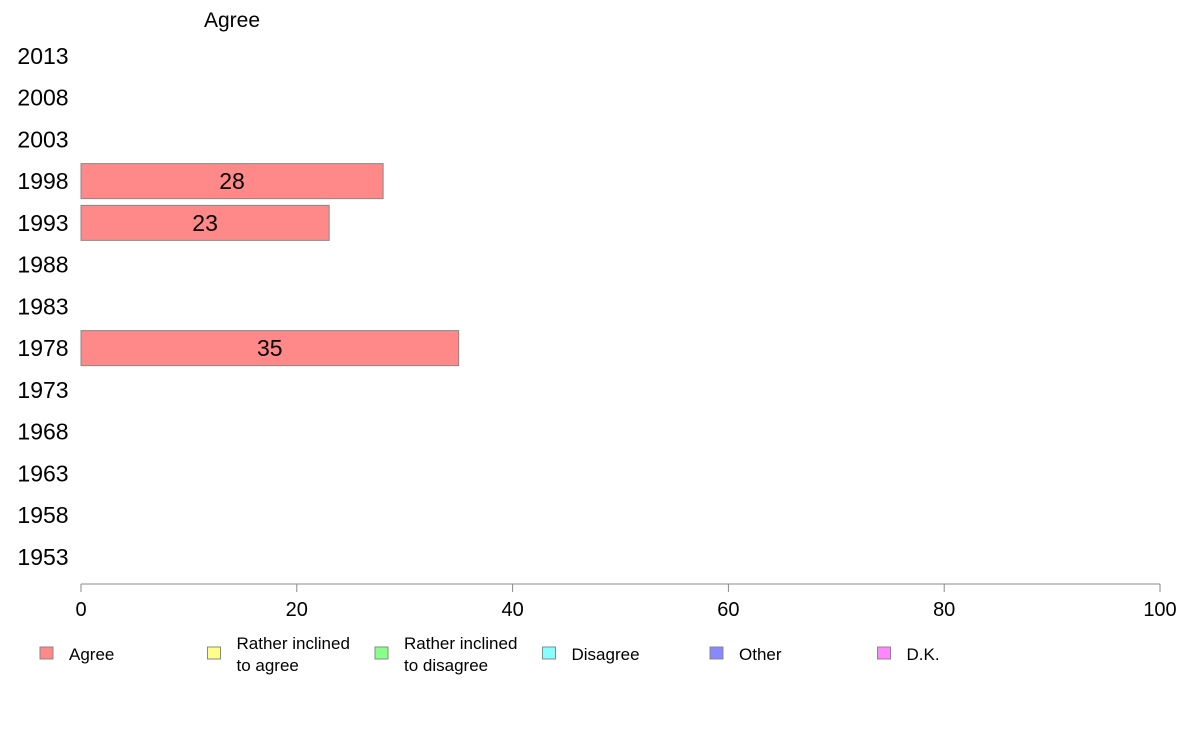  Describe the element at coordinates (760, 654) in the screenshot. I see `legend-label-4-0: Other` at that location.